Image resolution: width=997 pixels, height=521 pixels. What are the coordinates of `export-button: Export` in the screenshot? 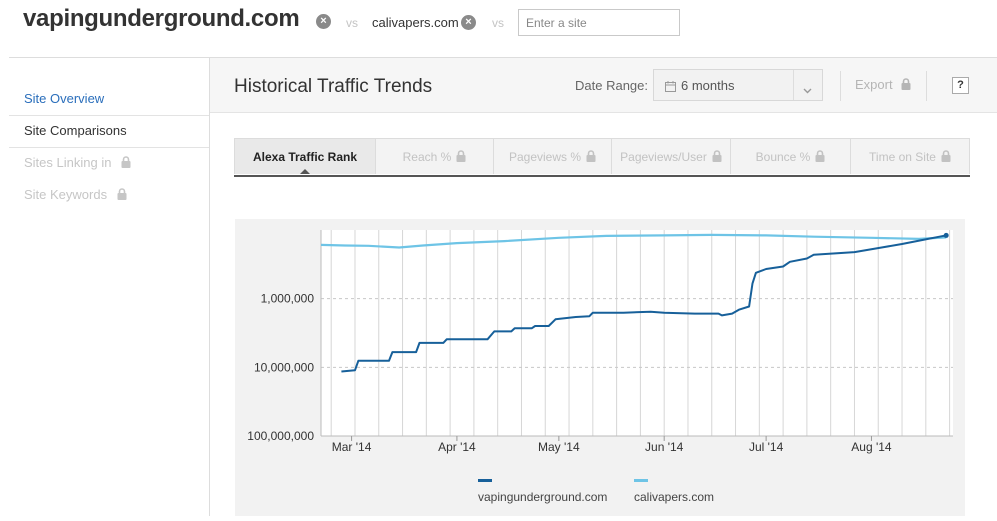 It's located at (883, 85).